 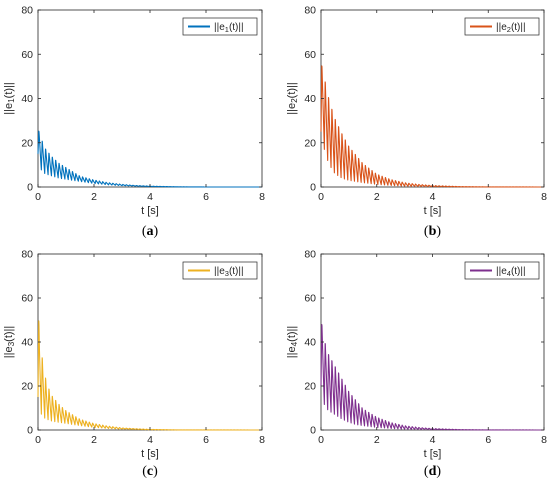 I want to click on legend: ||e4(t)||, so click(x=502, y=270).